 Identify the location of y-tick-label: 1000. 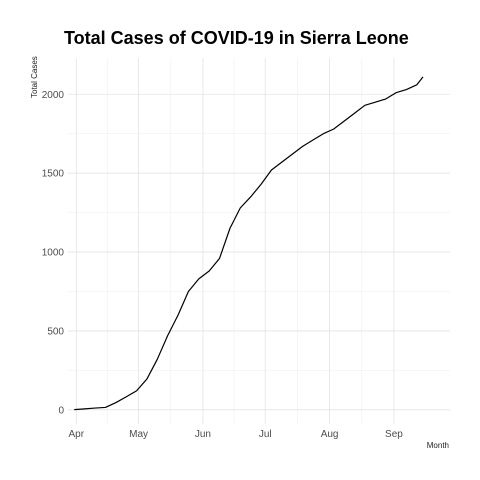
(53, 253).